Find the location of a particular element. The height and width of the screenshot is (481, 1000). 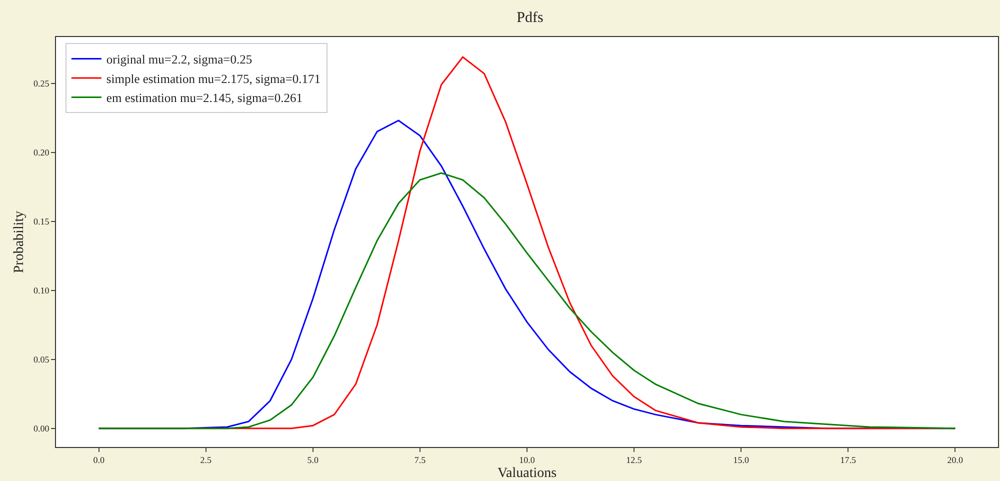

x-tick-label: 0.0 is located at coordinates (99, 459).